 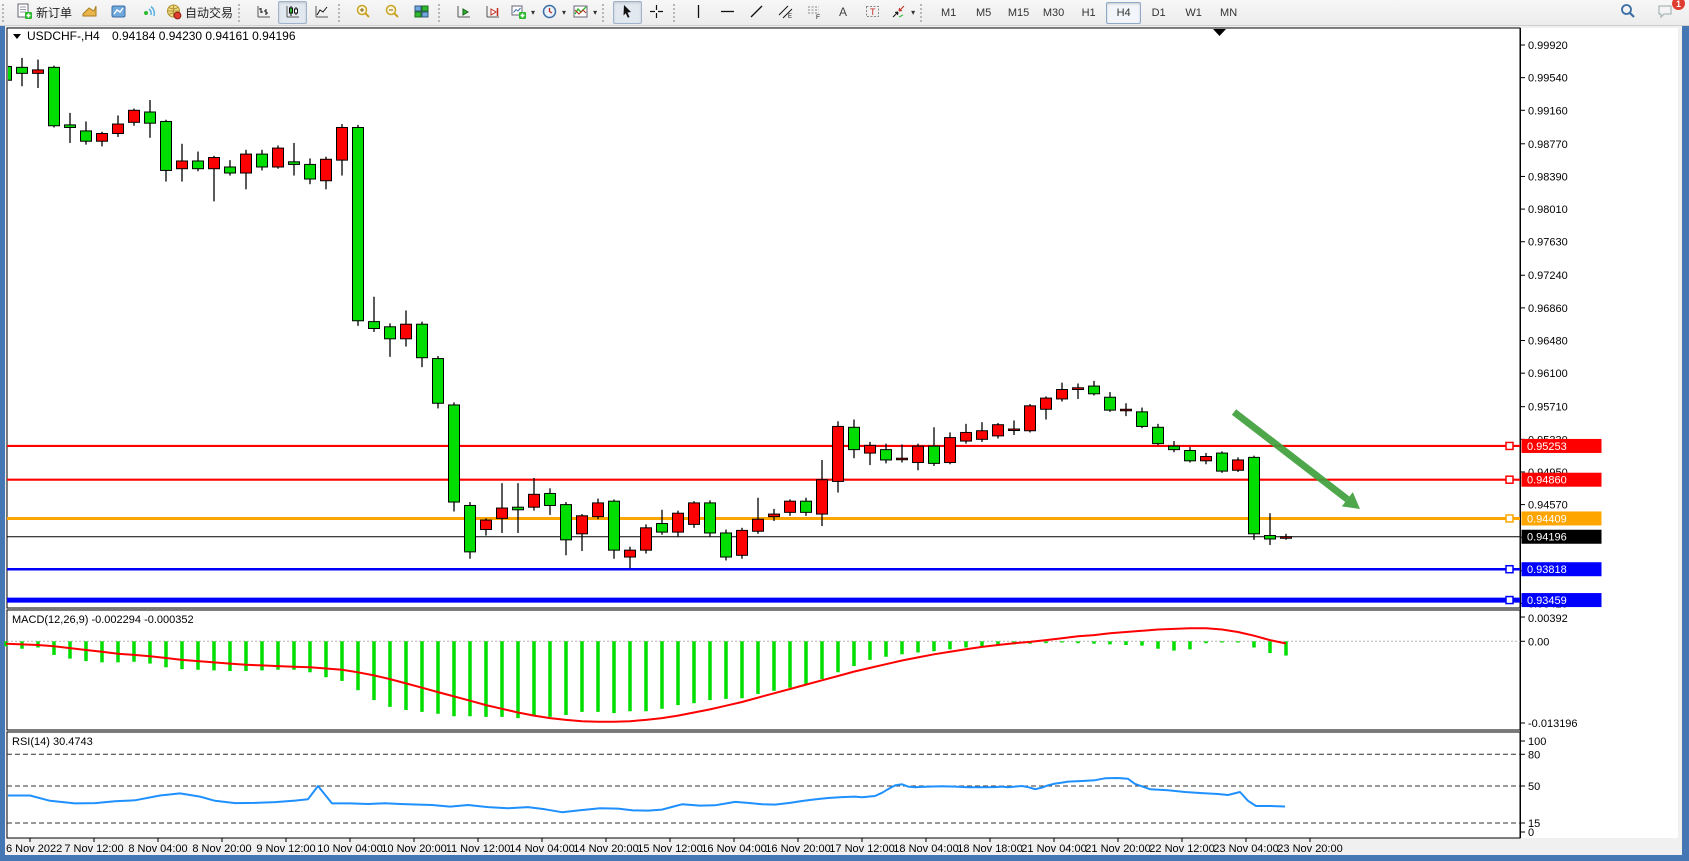 What do you see at coordinates (656, 12) in the screenshot?
I see `crosshair-button` at bounding box center [656, 12].